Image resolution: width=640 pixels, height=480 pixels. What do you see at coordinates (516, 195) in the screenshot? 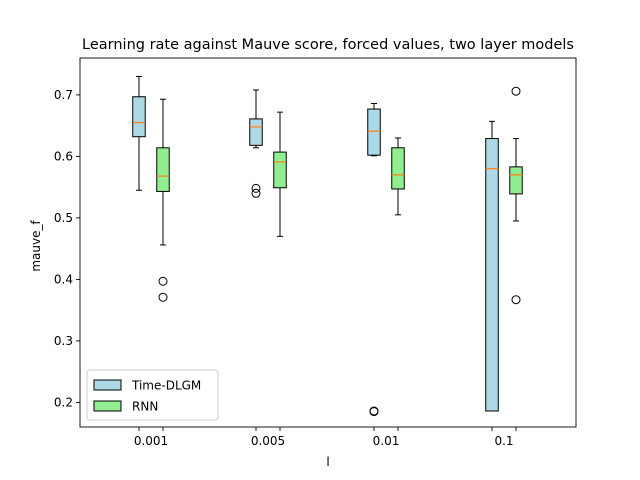
I see `box-rnn-0.1` at bounding box center [516, 195].